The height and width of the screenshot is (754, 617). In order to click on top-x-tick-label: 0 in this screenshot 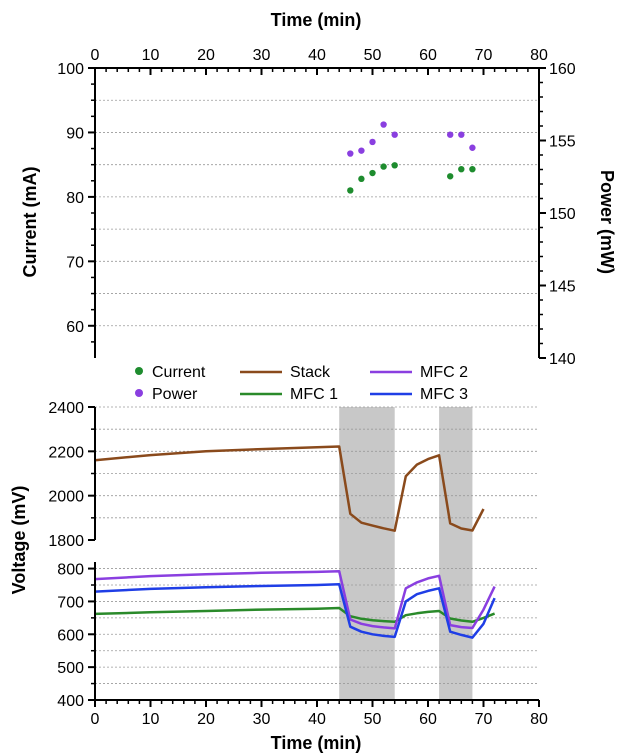, I will do `click(95, 55)`.